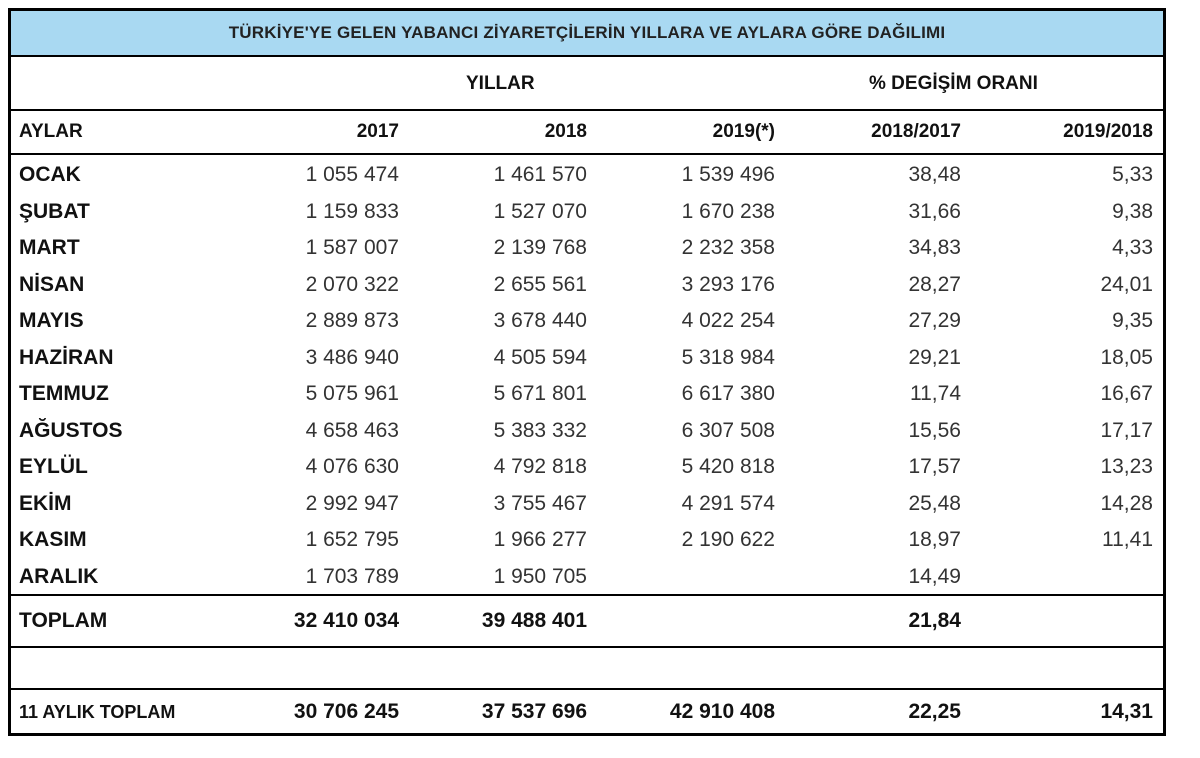 The image size is (1200, 758). I want to click on col-2017-header: 2017, so click(377, 131).